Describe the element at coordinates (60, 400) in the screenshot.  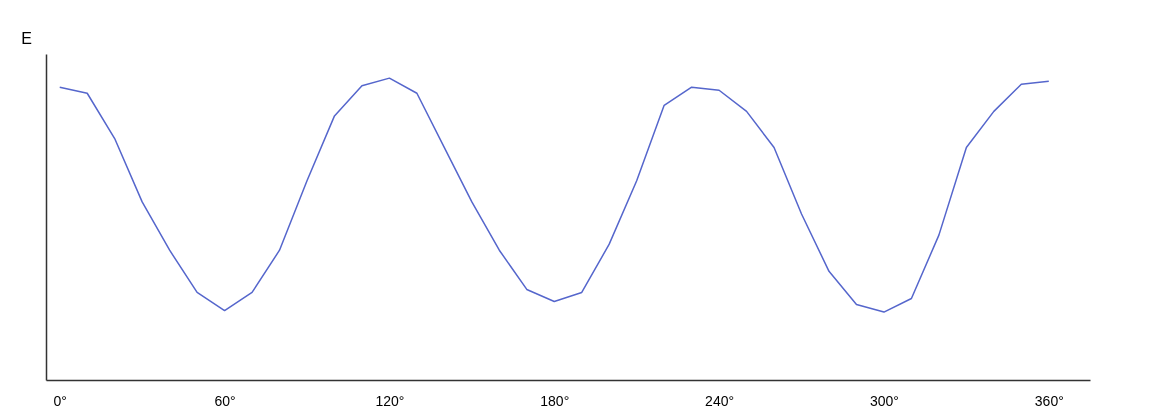
I see `x-tick-label: 0°` at that location.